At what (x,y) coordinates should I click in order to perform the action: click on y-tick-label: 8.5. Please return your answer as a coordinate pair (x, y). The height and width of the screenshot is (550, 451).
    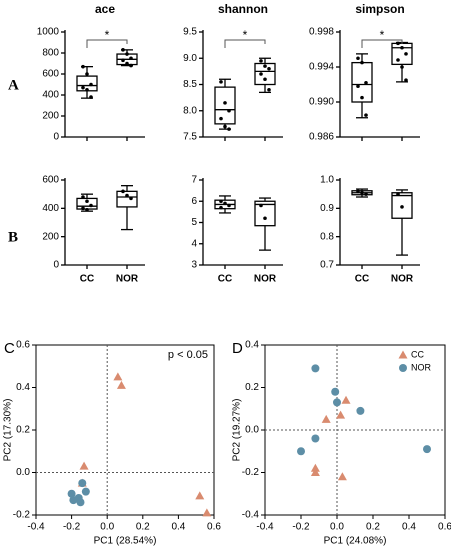
    Looking at the image, I should click on (190, 84).